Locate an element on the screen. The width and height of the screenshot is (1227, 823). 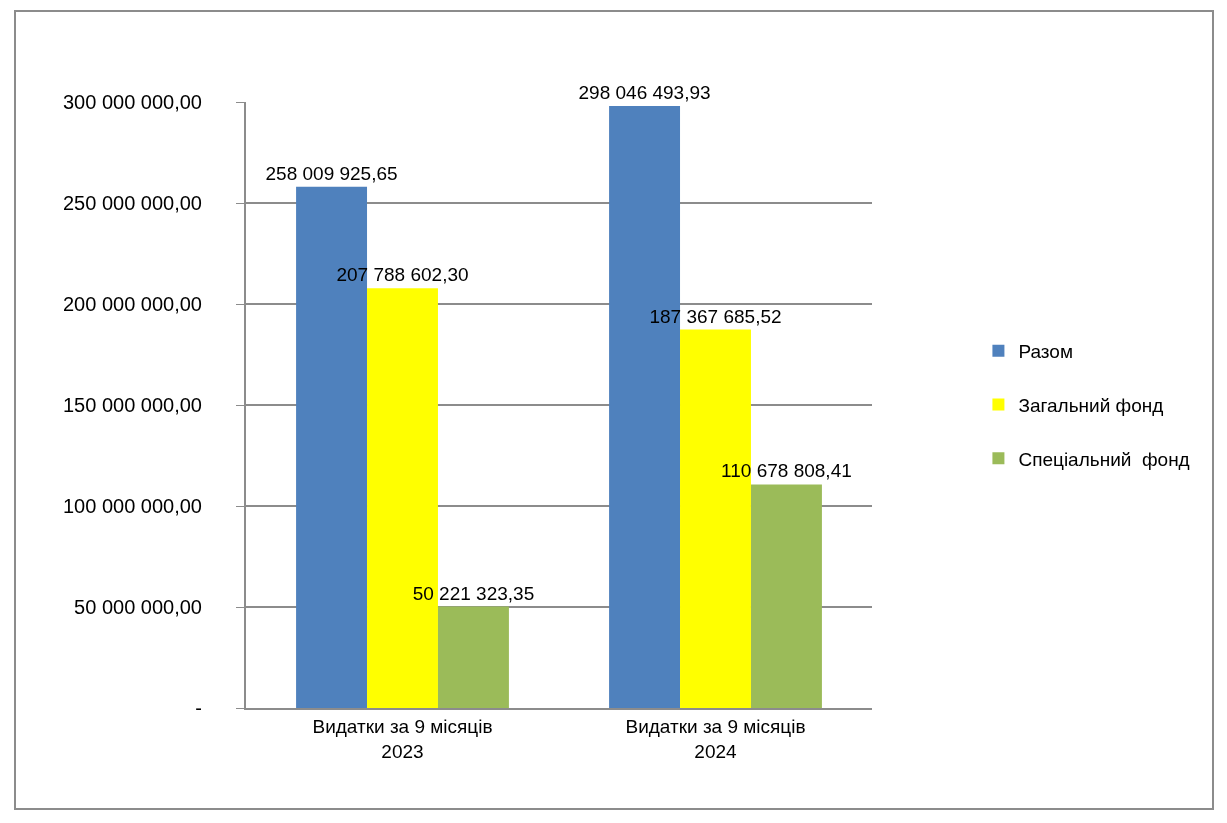
data-label: 258 009 925,65 is located at coordinates (331, 173).